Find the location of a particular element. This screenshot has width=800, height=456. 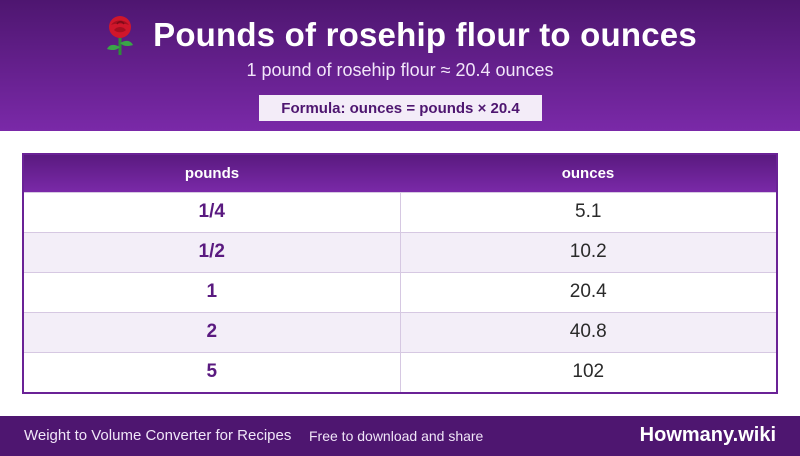

ounces-cell: 40.8 is located at coordinates (588, 331).